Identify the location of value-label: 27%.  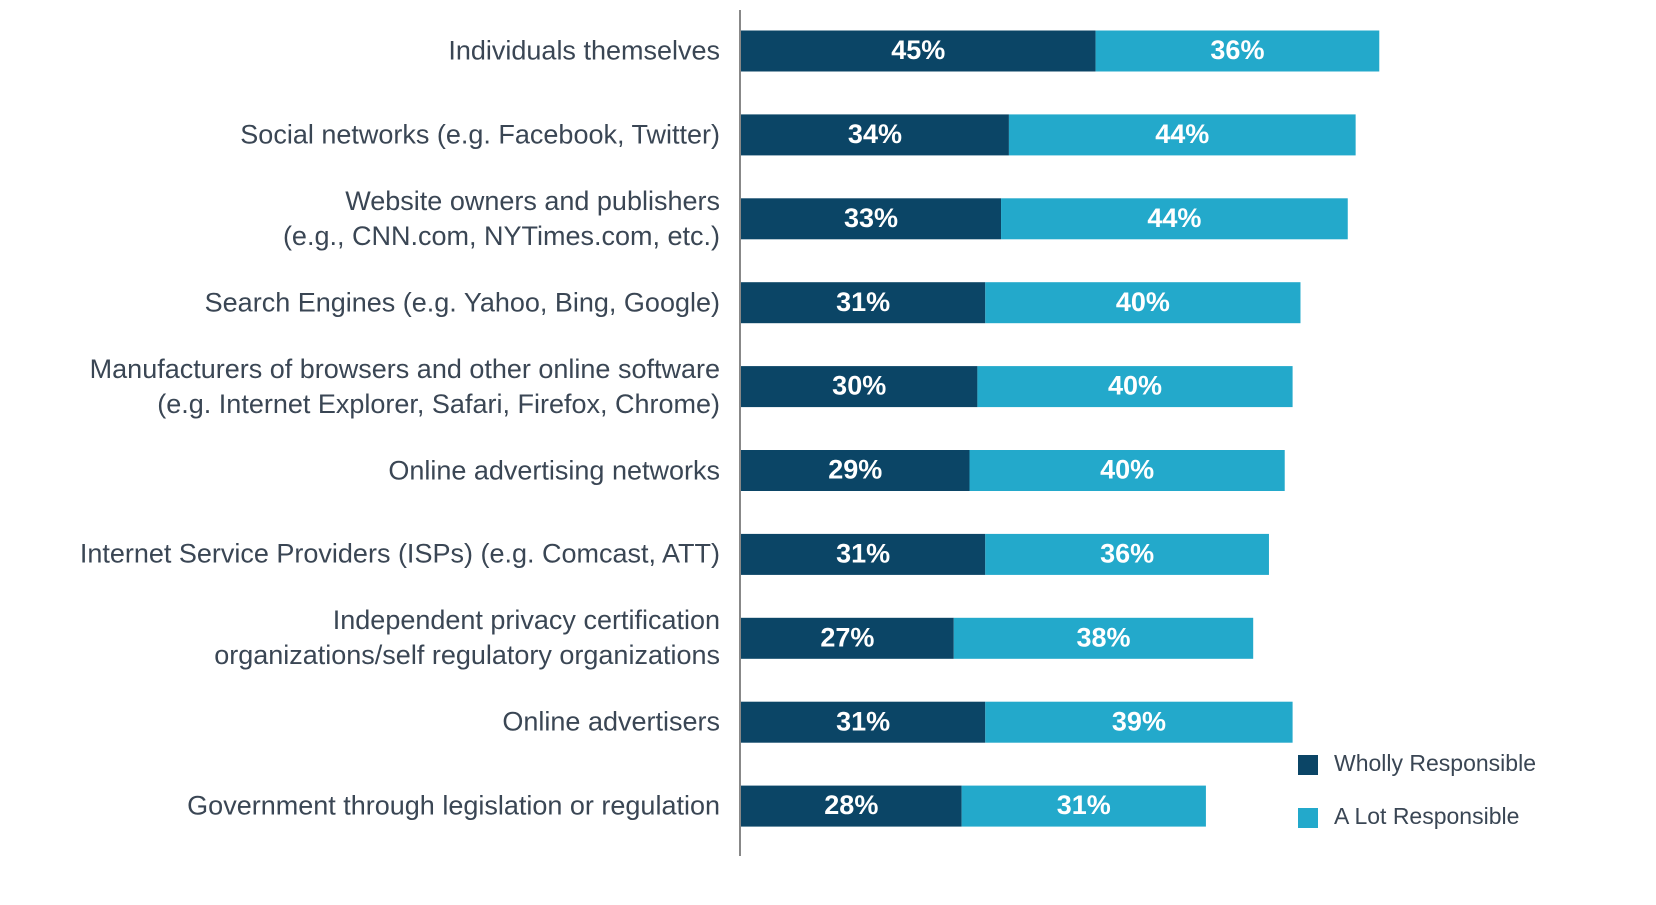
(847, 637).